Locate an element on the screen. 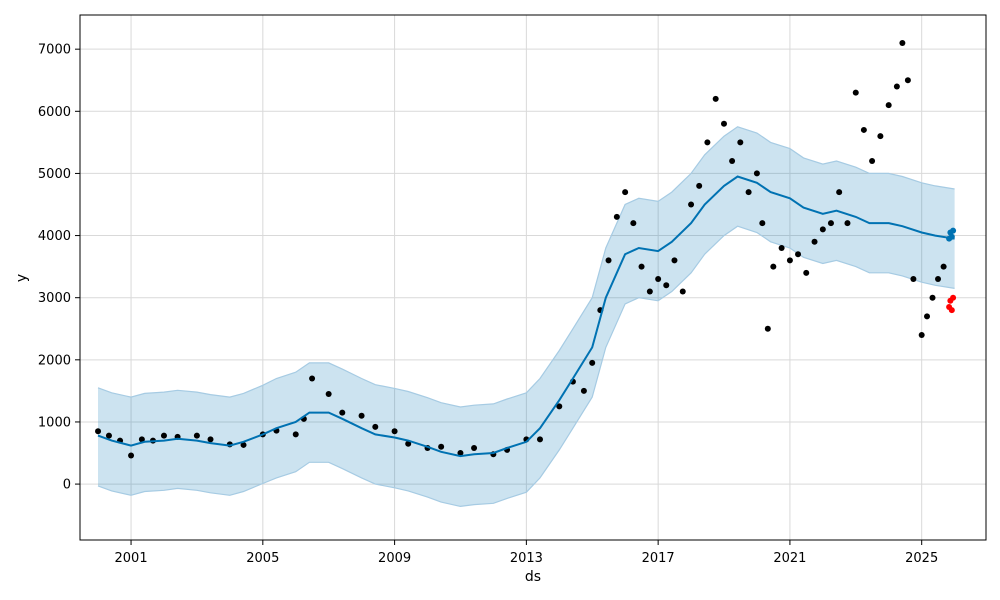 The height and width of the screenshot is (600, 1000). x-tick-label: 2001 is located at coordinates (131, 558).